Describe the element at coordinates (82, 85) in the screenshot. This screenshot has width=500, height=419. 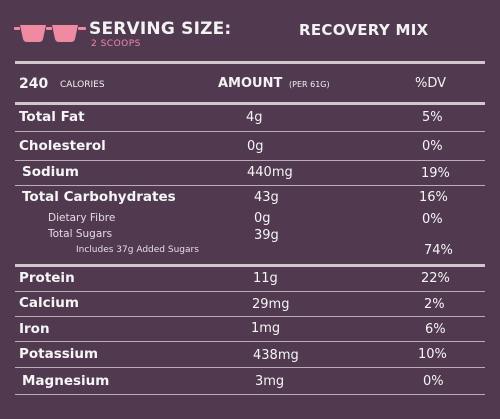
I see `calories-label: CALORIES` at that location.